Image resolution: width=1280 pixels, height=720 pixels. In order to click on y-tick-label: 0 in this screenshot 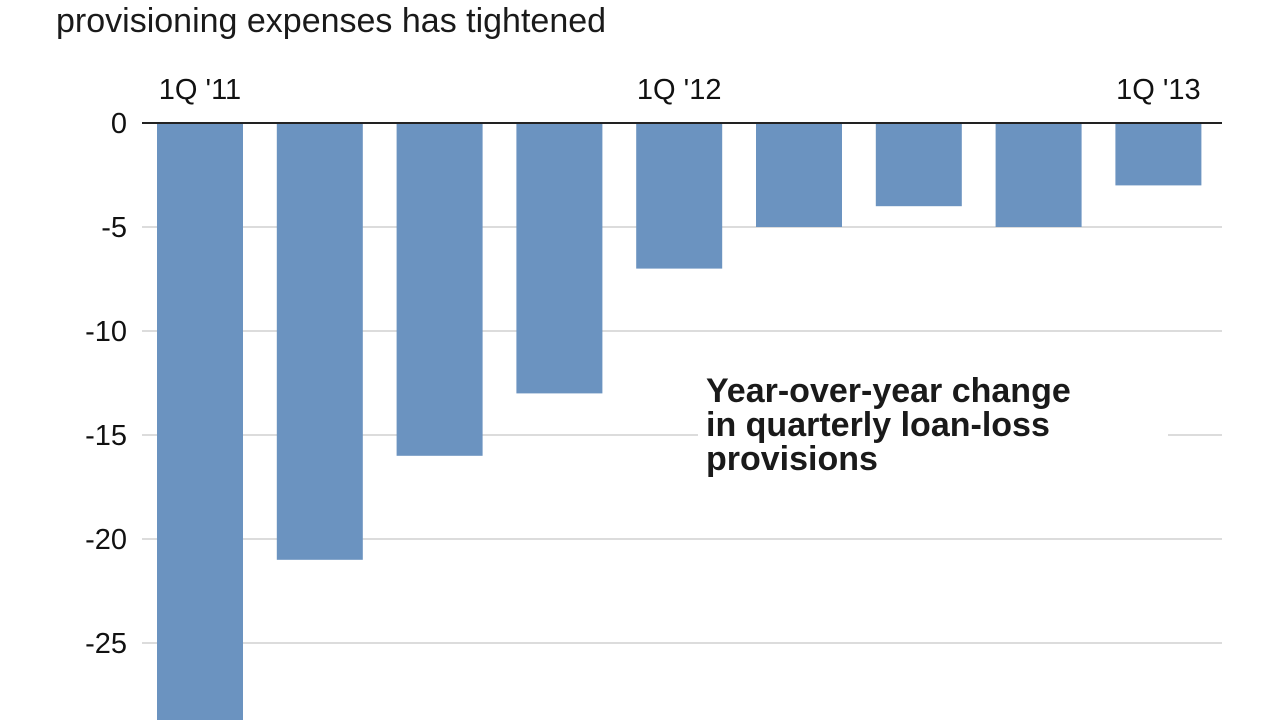, I will do `click(119, 124)`.